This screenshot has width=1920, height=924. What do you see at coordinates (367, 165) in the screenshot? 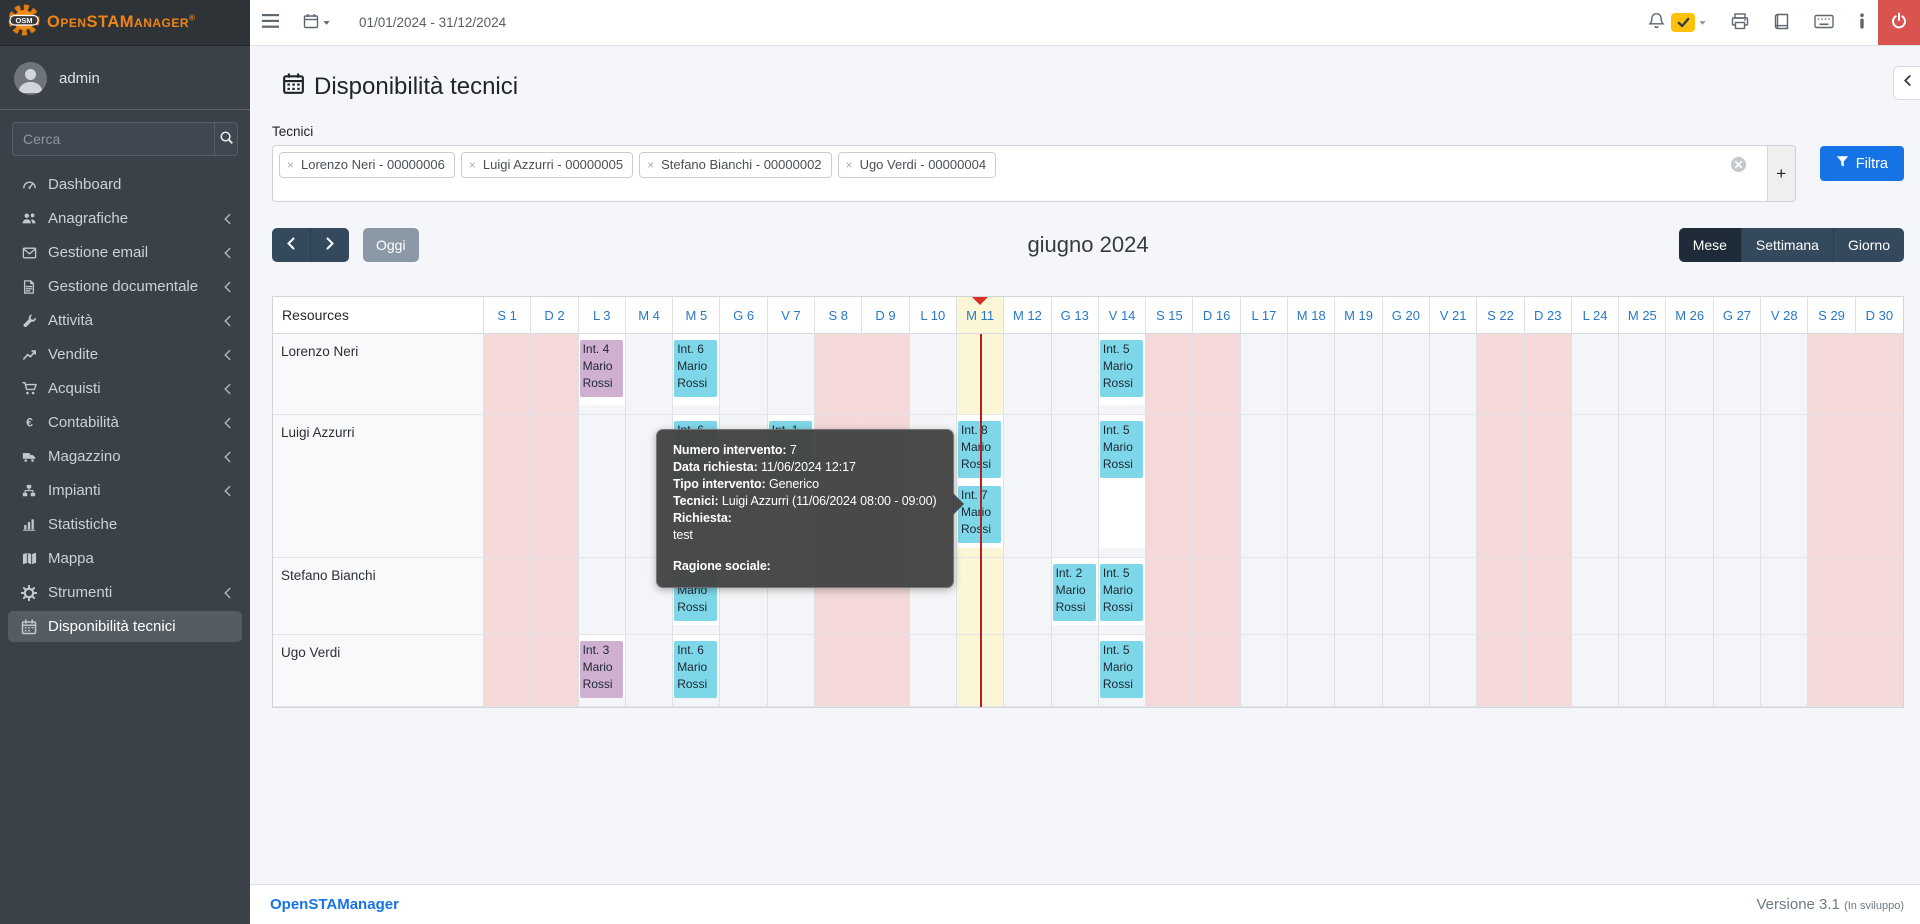
I see `technician-tag: × Lorenzo Neri - 00000006` at bounding box center [367, 165].